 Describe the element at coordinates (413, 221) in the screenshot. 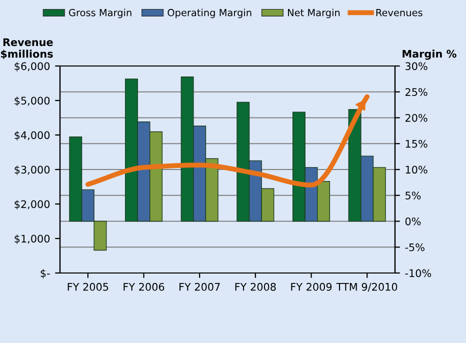

I see `y2-tick-label: 0%` at that location.